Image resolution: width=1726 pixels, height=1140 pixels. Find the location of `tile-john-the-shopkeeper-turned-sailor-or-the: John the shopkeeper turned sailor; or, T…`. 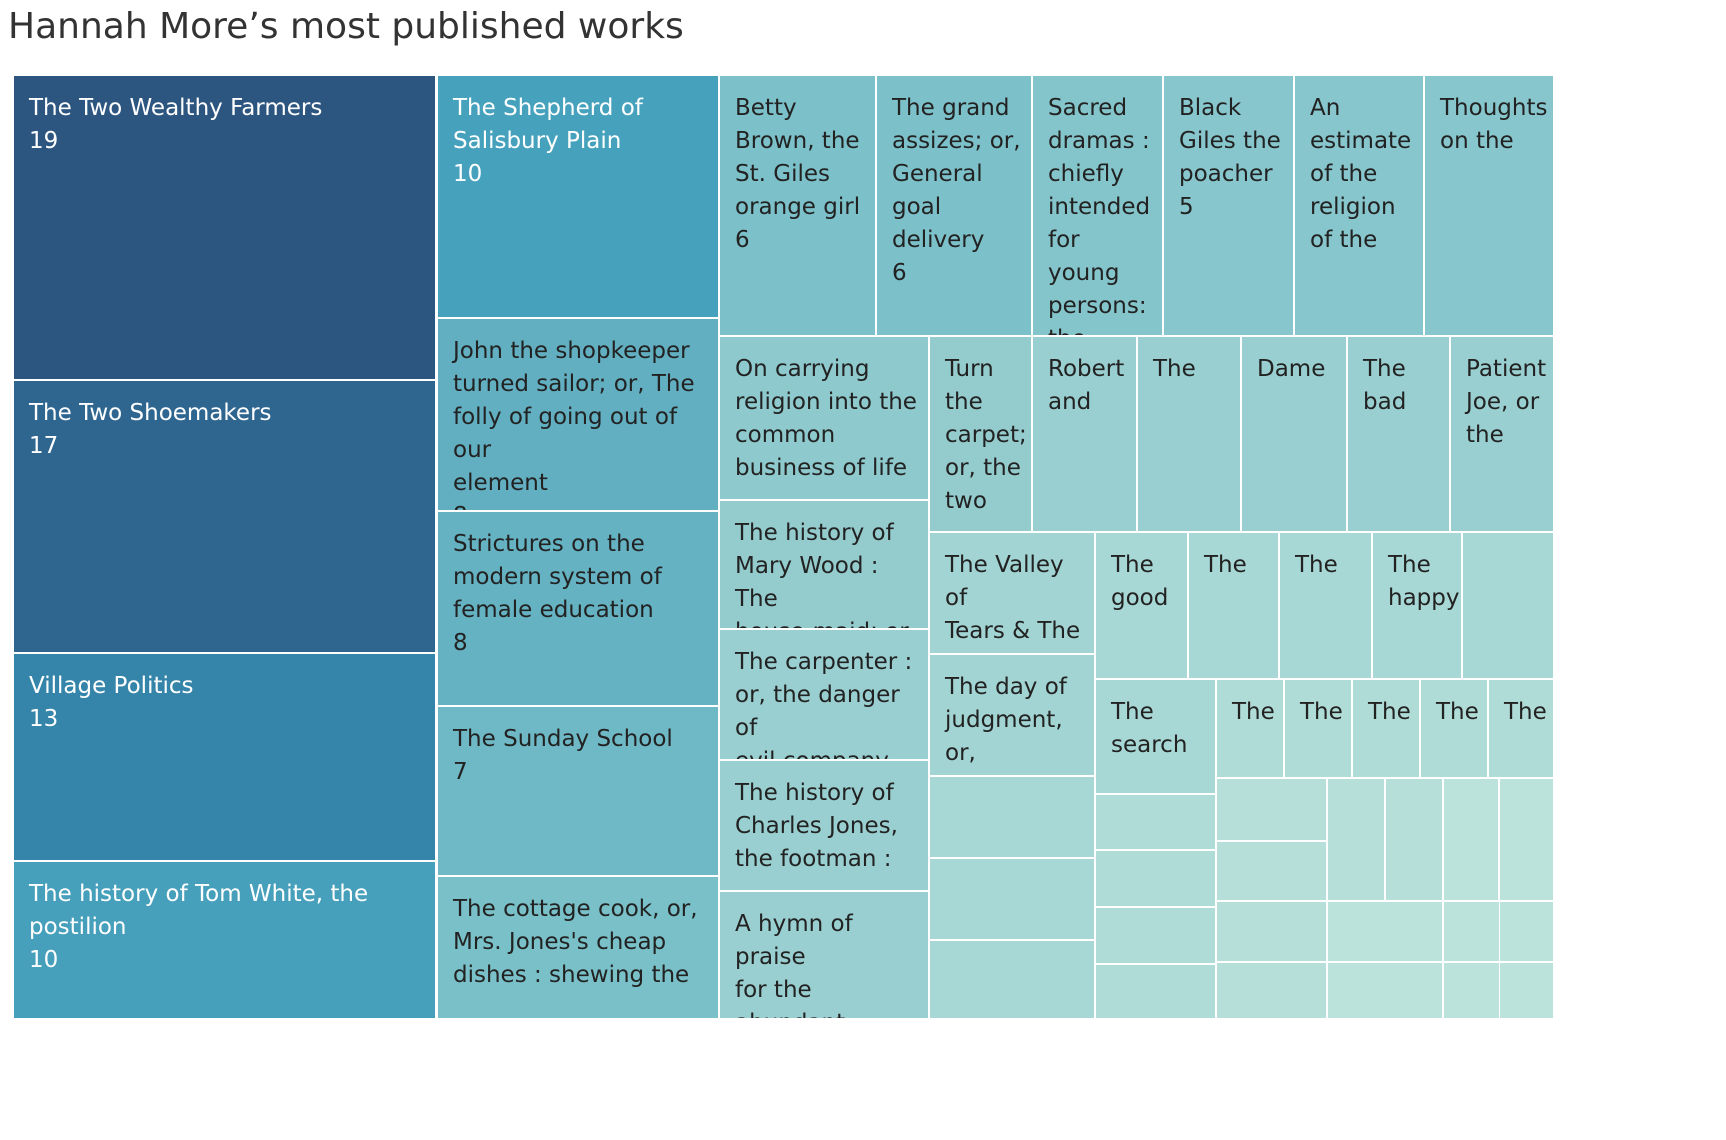

tile-john-the-shopkeeper-turned-sailor-or-the: John the shopkeeper turned sailor; or, T… is located at coordinates (578, 414).